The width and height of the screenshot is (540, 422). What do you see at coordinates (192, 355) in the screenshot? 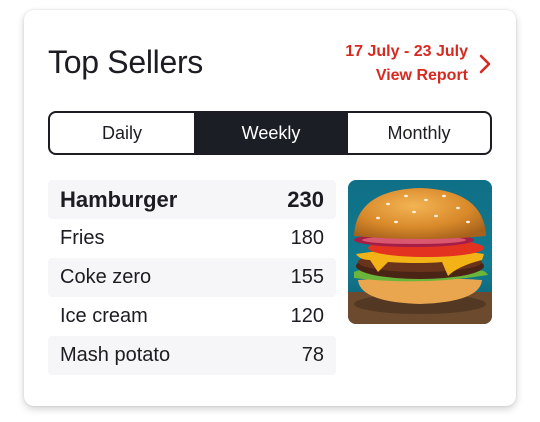
I see `list-item: Mash potato 78` at bounding box center [192, 355].